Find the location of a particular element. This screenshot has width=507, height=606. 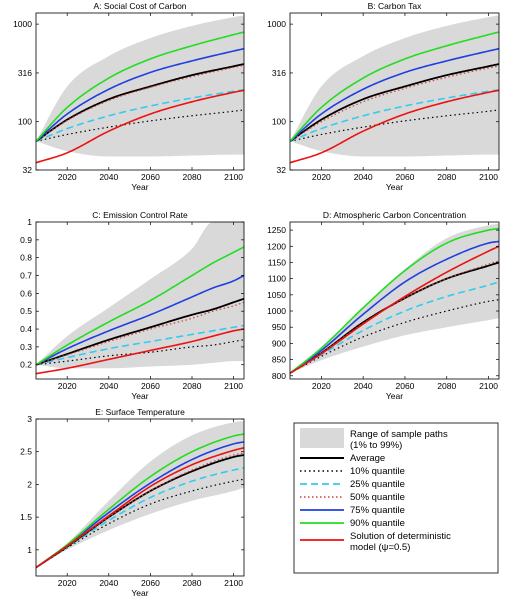

y-tick-label: 0.2 is located at coordinates (26, 365).